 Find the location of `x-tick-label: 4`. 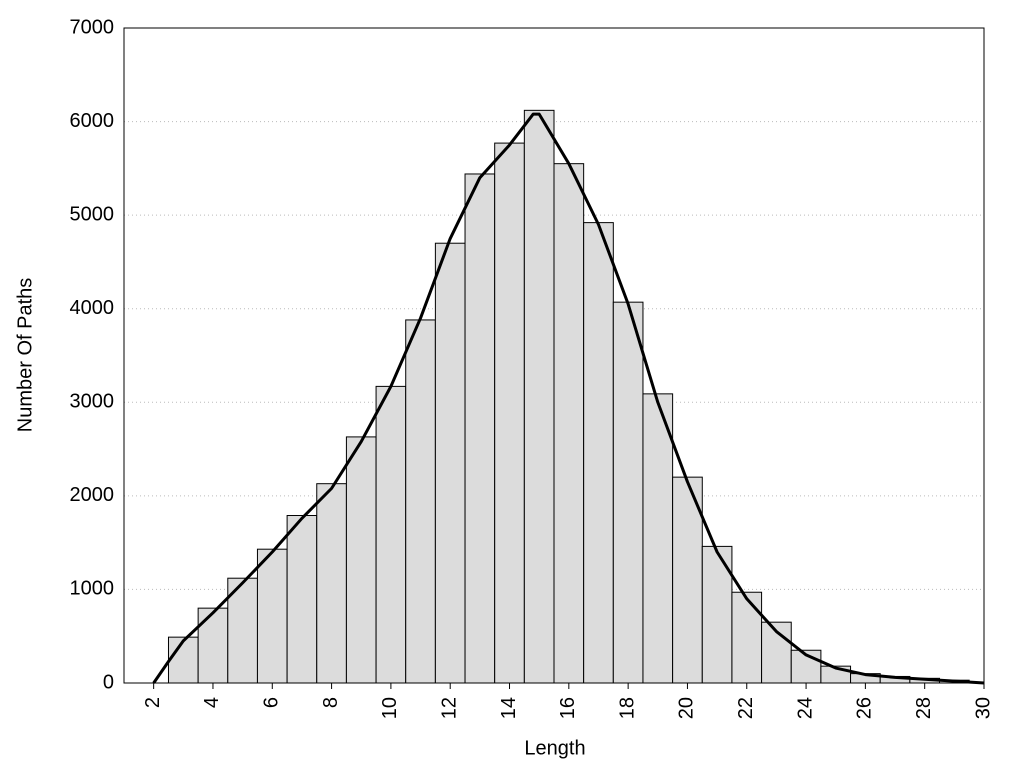

x-tick-label: 4 is located at coordinates (212, 702).